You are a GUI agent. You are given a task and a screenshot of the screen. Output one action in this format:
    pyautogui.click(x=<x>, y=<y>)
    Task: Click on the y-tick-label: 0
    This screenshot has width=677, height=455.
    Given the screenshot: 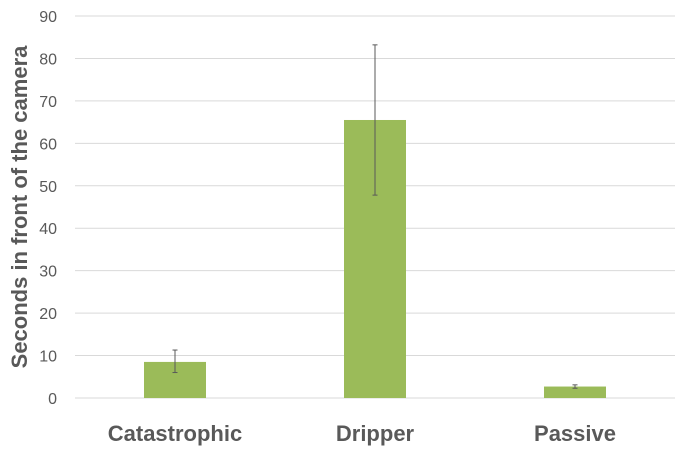 What is the action you would take?
    pyautogui.click(x=52, y=399)
    